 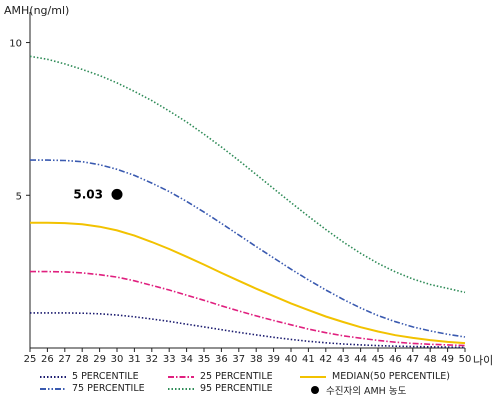 I want to click on x-tick-label: 34, so click(x=186, y=359).